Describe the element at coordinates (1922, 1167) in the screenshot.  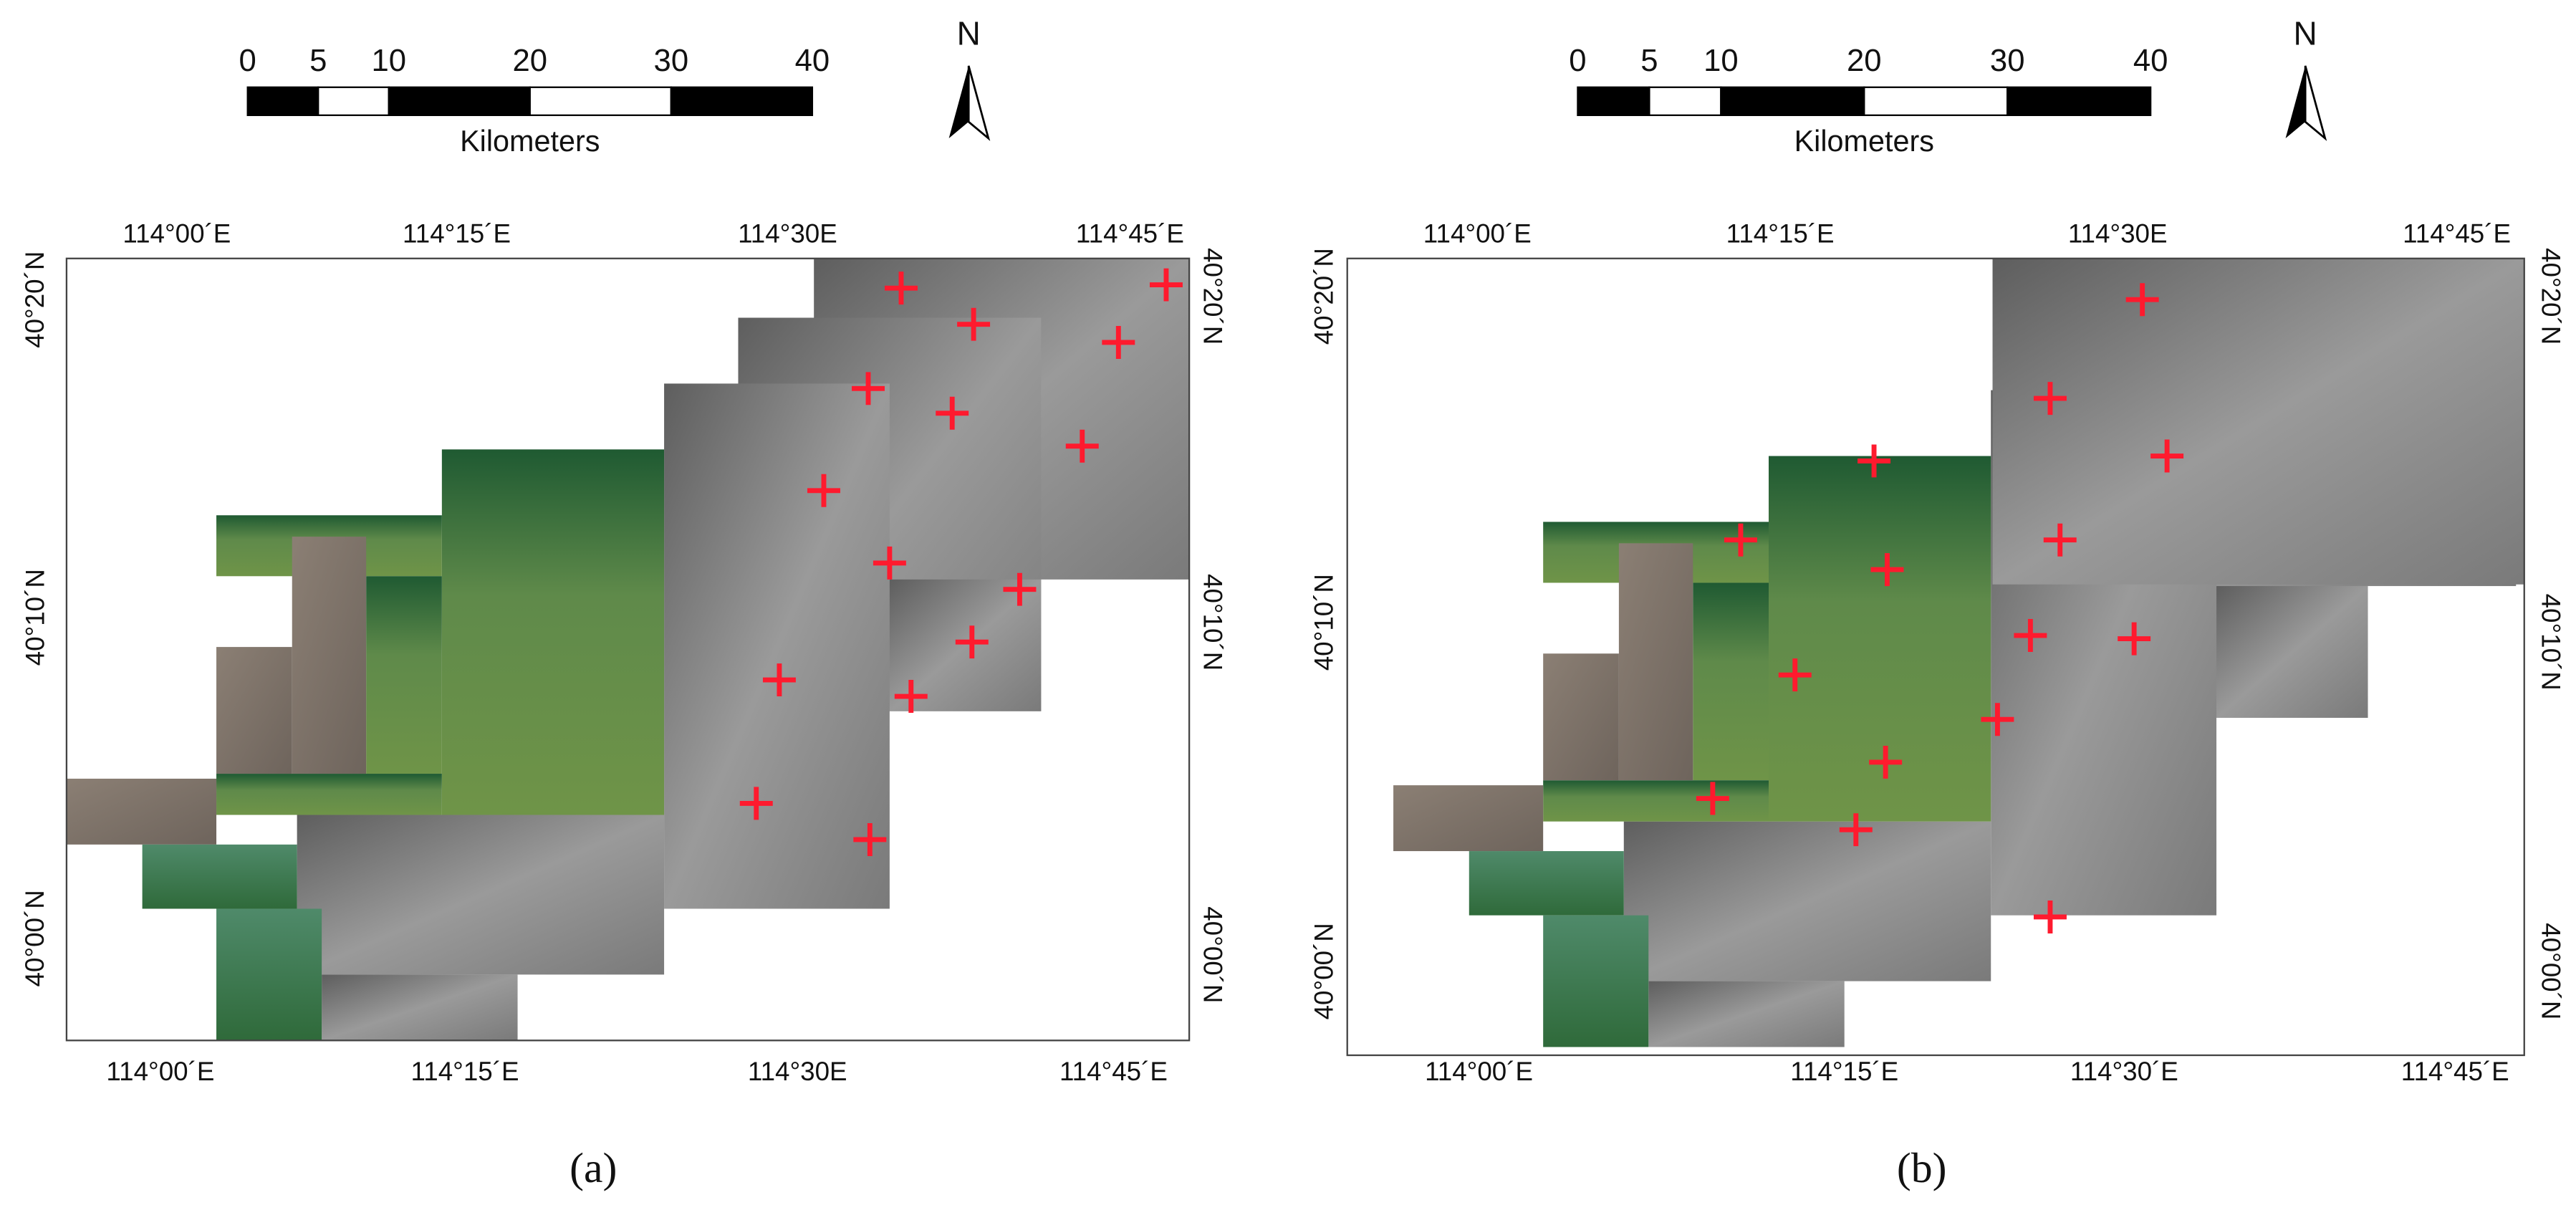
I see `panel-caption: (b)` at that location.